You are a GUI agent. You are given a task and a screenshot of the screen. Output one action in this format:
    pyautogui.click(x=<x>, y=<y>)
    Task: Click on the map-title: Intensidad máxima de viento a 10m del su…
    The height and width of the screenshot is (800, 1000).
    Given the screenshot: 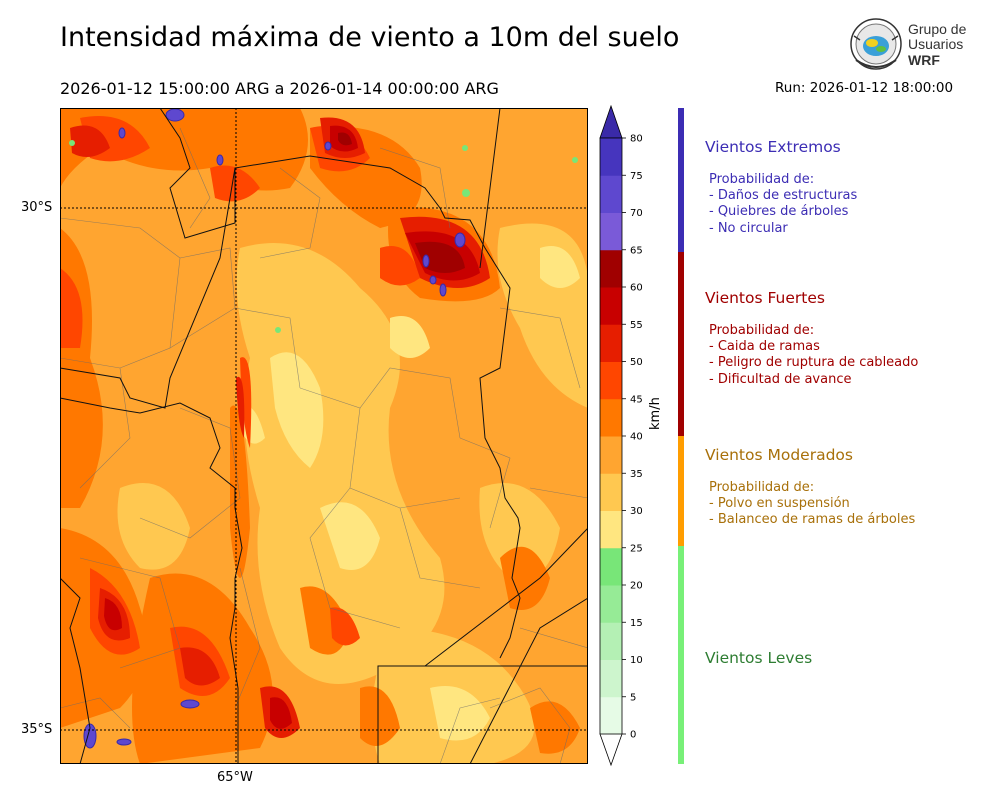 What is the action you would take?
    pyautogui.click(x=370, y=37)
    